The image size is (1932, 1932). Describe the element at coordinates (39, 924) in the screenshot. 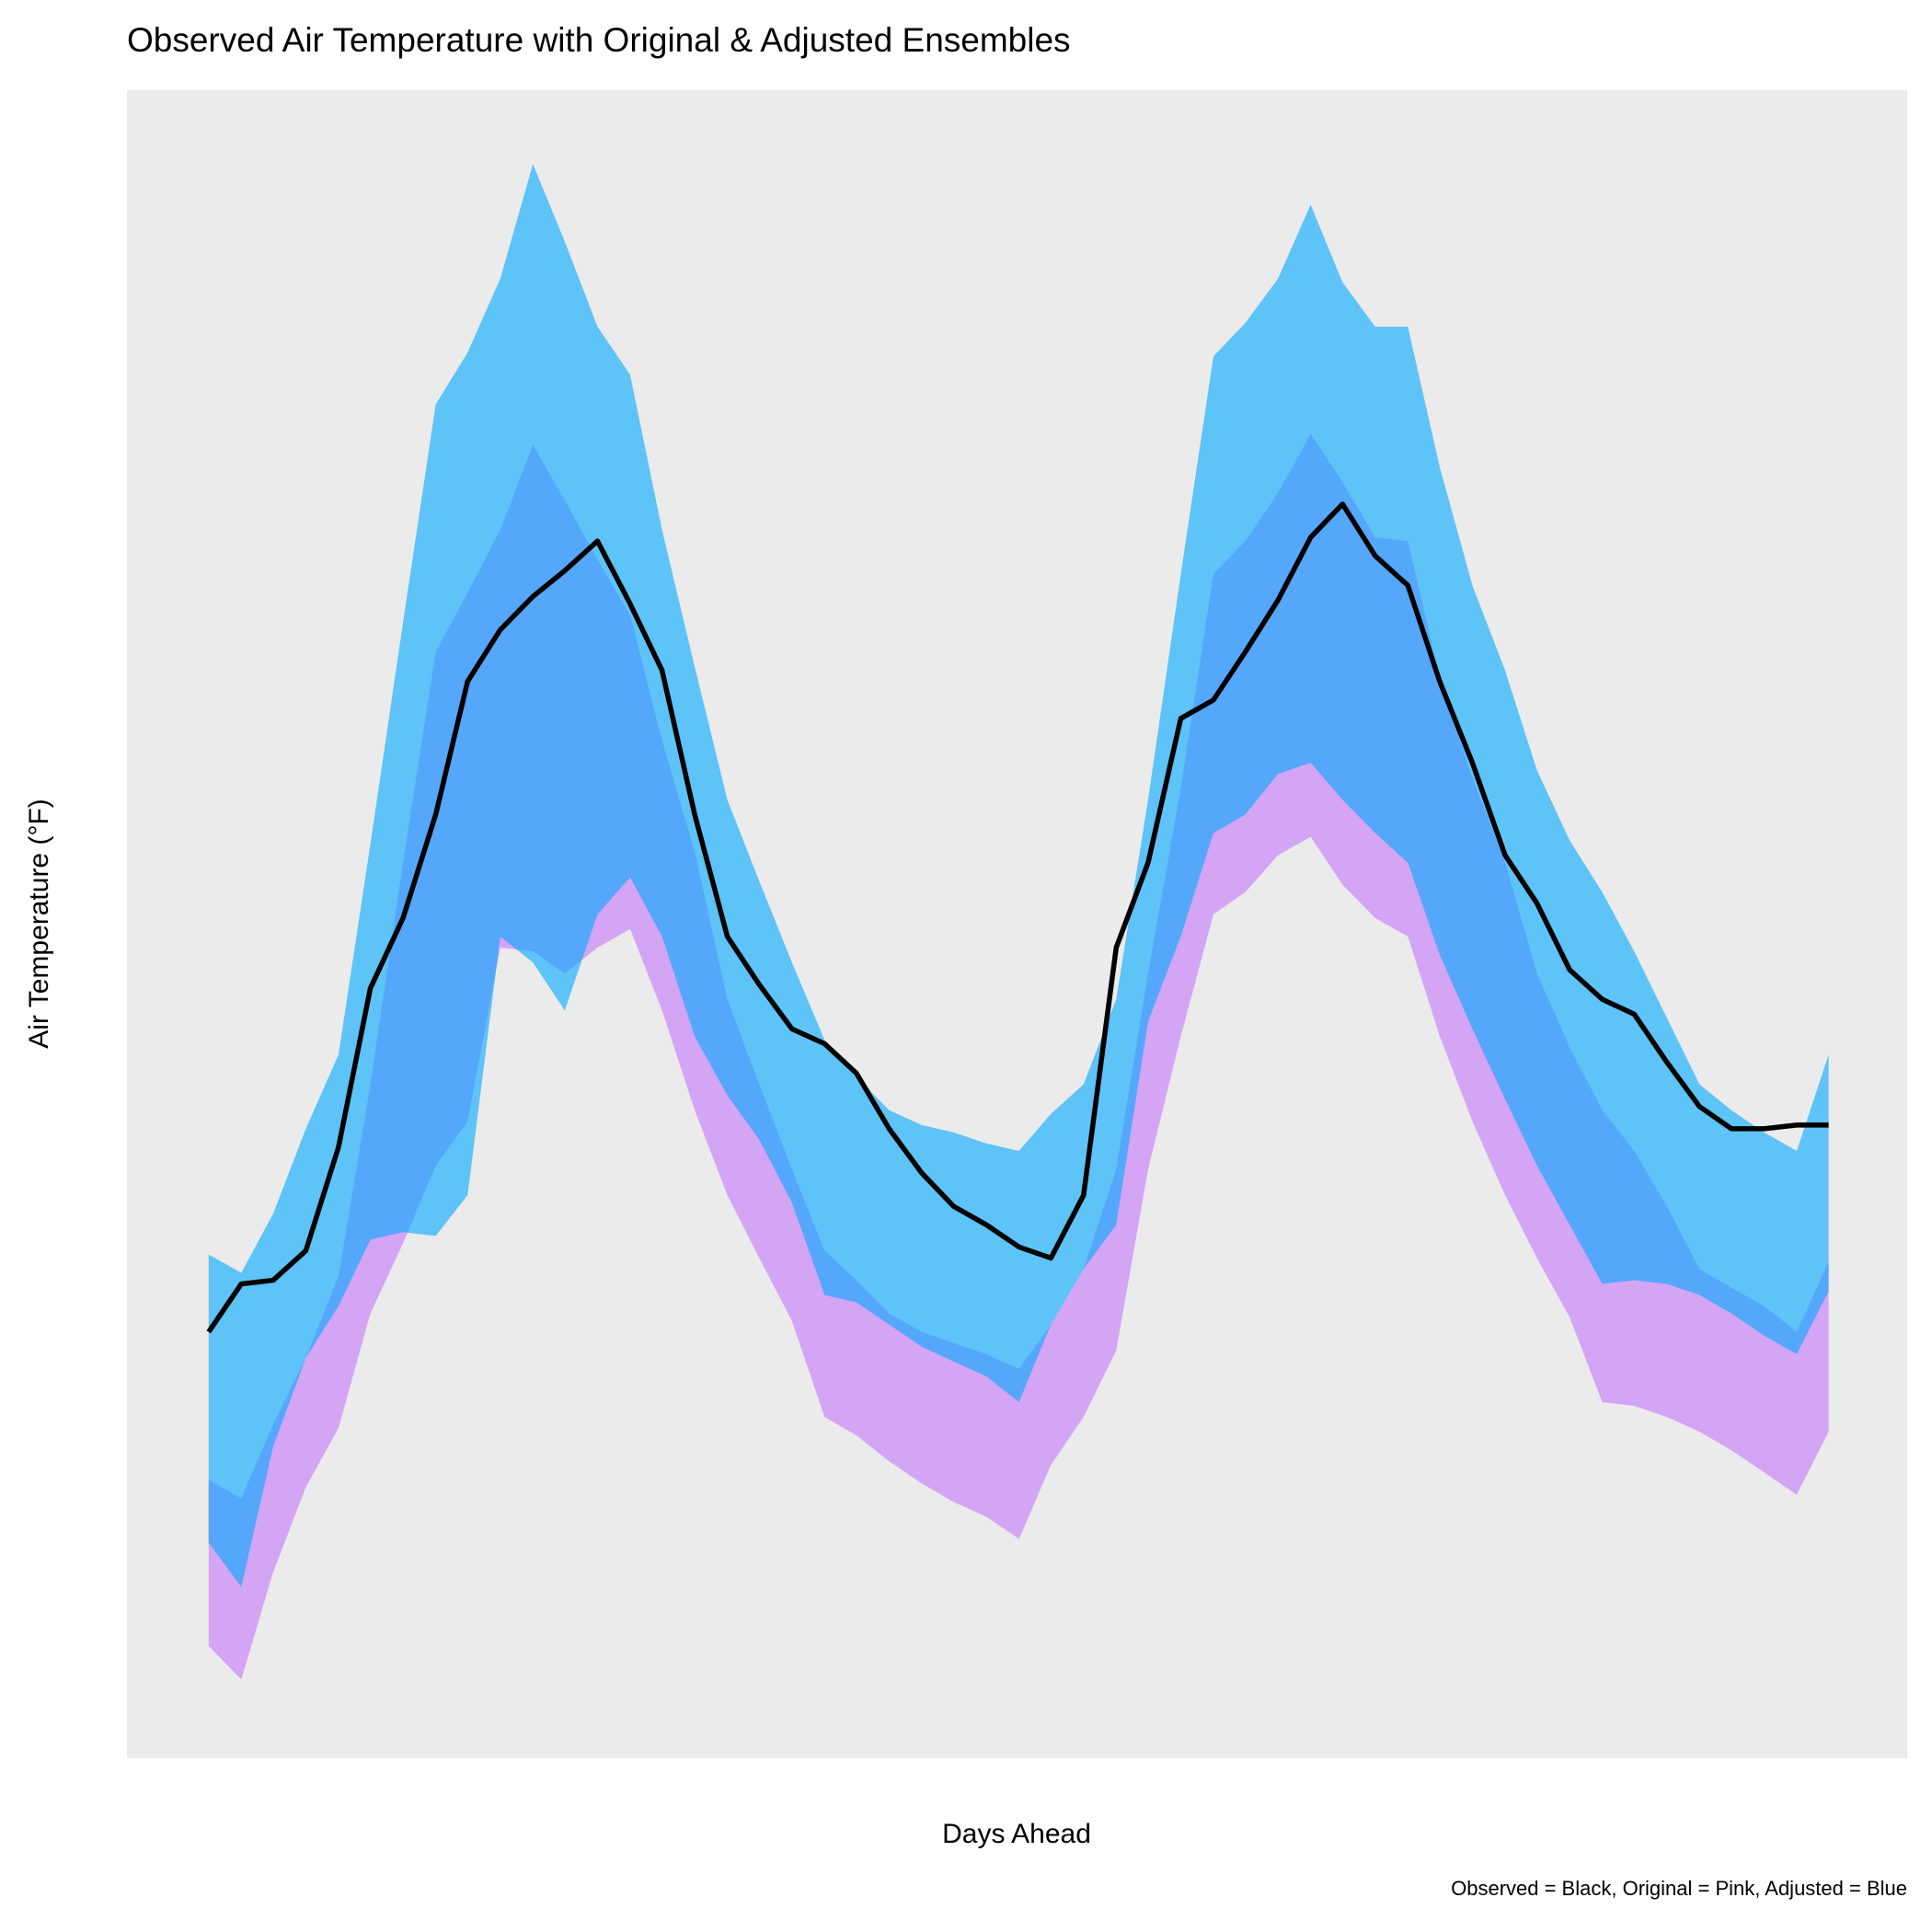

I see `y-axis-title: Air Temperature (°F)` at that location.